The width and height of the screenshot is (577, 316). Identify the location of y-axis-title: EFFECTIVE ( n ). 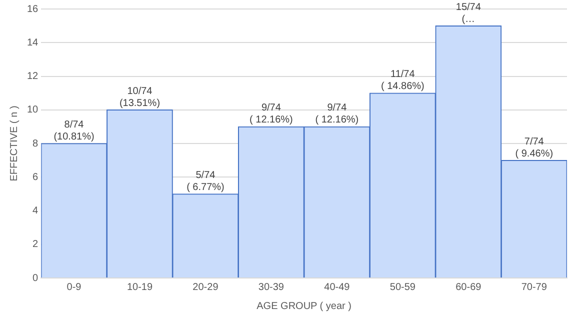
(14, 144).